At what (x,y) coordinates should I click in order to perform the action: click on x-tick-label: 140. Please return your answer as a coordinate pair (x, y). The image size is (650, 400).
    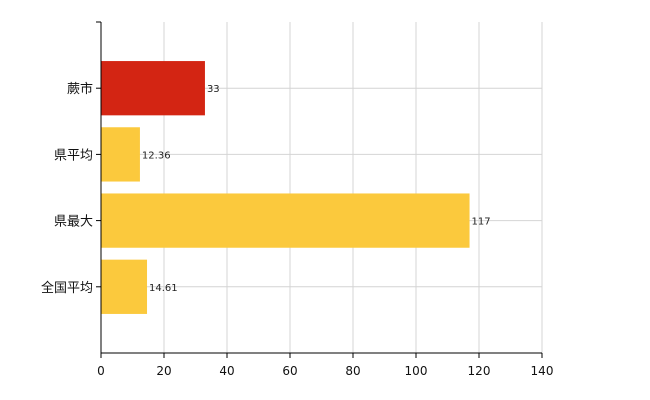
    Looking at the image, I should click on (542, 371).